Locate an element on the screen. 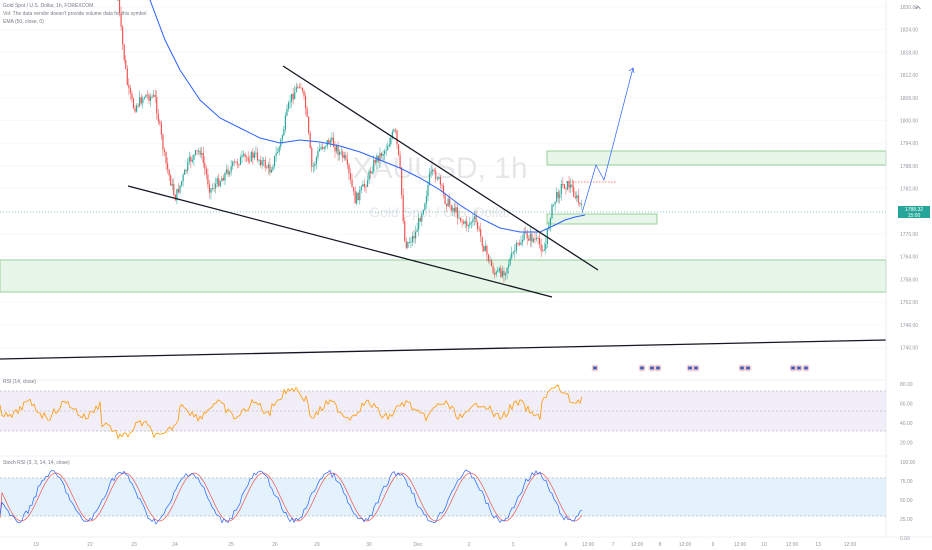 This screenshot has height=550, width=932. collapse-icon is located at coordinates (918, 8).